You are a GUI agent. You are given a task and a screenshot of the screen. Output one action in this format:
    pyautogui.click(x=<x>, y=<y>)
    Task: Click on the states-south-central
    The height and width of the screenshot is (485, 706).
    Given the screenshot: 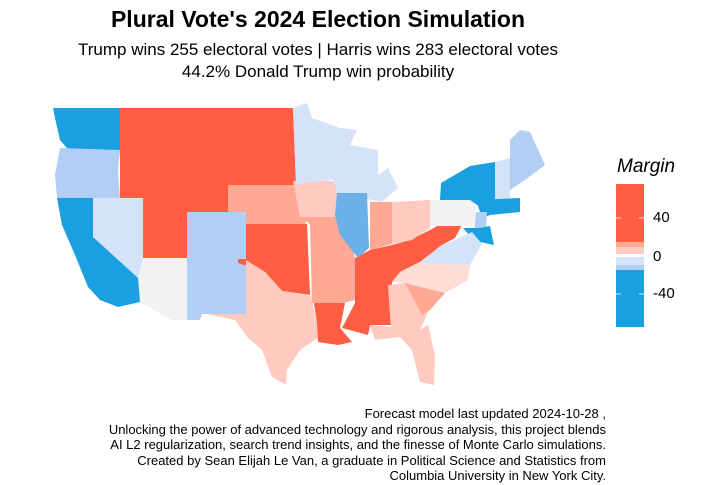 What is the action you would take?
    pyautogui.click(x=402, y=279)
    